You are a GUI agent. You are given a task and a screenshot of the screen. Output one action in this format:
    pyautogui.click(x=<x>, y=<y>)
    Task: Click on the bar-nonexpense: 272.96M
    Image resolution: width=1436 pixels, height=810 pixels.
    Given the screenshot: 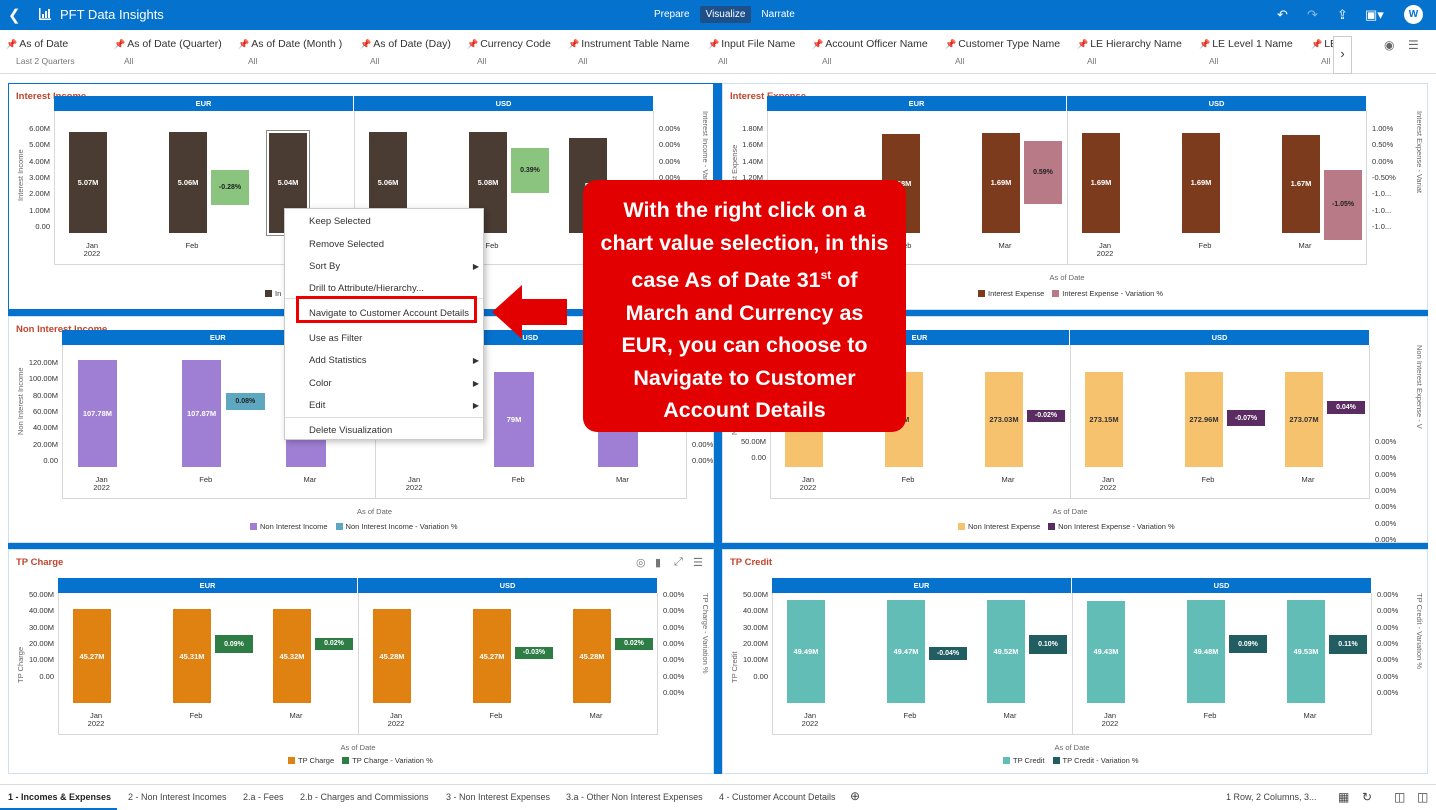 What is the action you would take?
    pyautogui.click(x=1204, y=419)
    